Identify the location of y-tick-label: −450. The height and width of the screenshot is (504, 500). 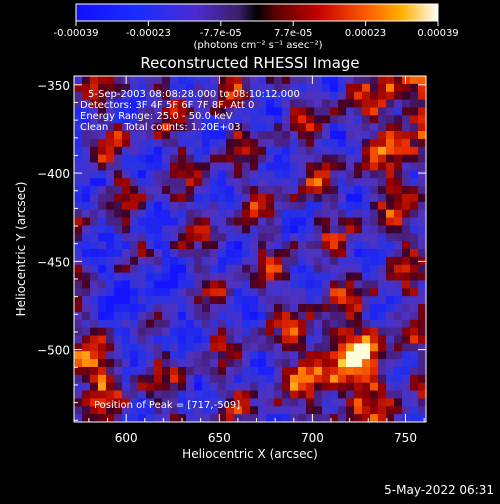
(53, 262).